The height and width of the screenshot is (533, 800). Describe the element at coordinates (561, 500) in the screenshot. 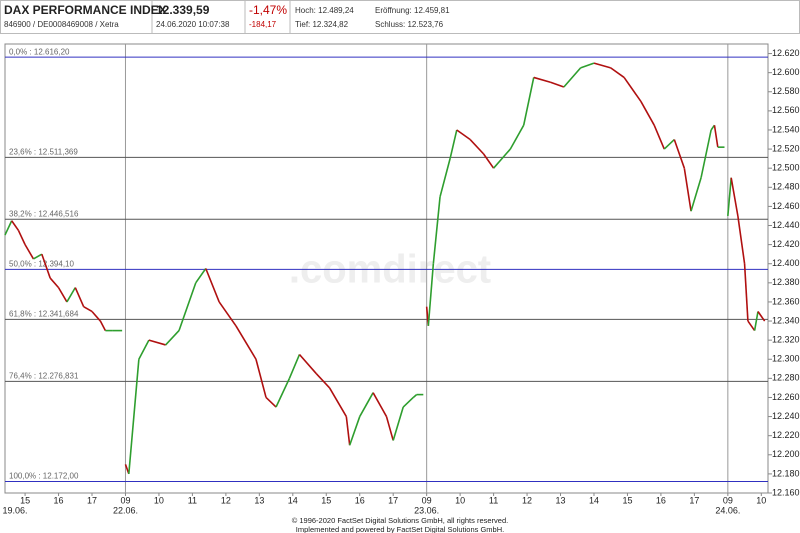

I see `x-tick-label: 13` at that location.